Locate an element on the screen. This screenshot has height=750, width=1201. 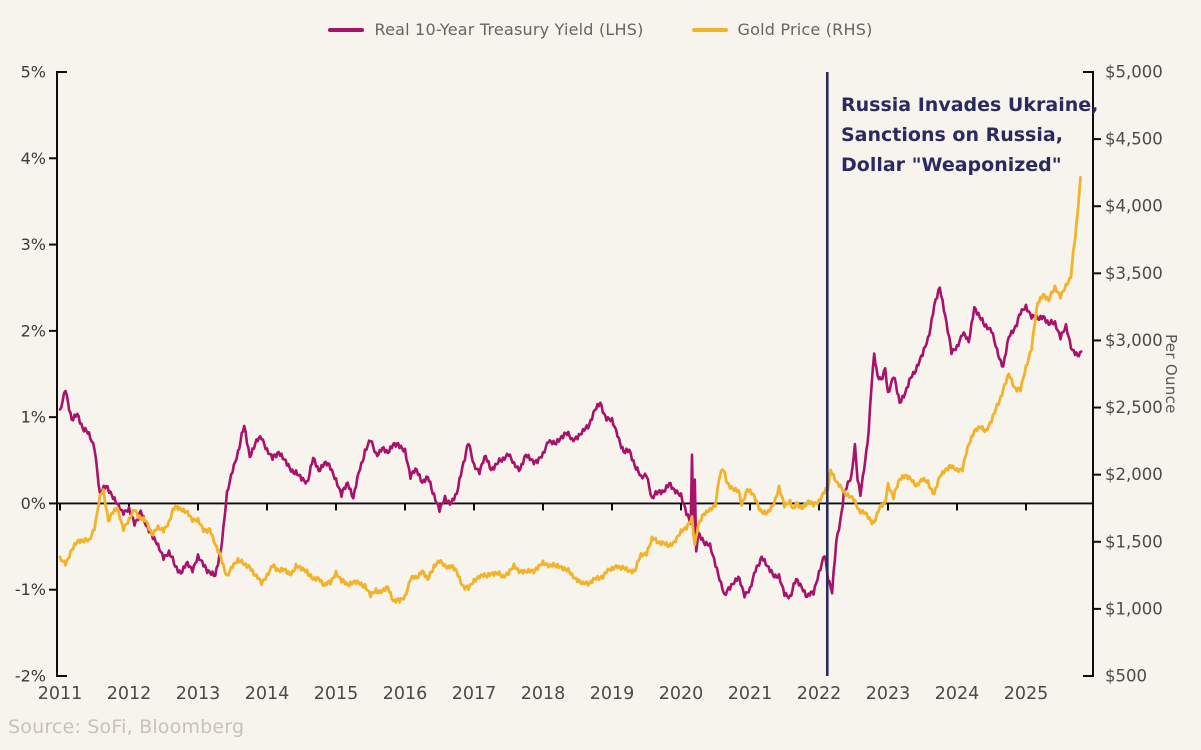
left-axis-tick-label: -1% is located at coordinates (30, 589).